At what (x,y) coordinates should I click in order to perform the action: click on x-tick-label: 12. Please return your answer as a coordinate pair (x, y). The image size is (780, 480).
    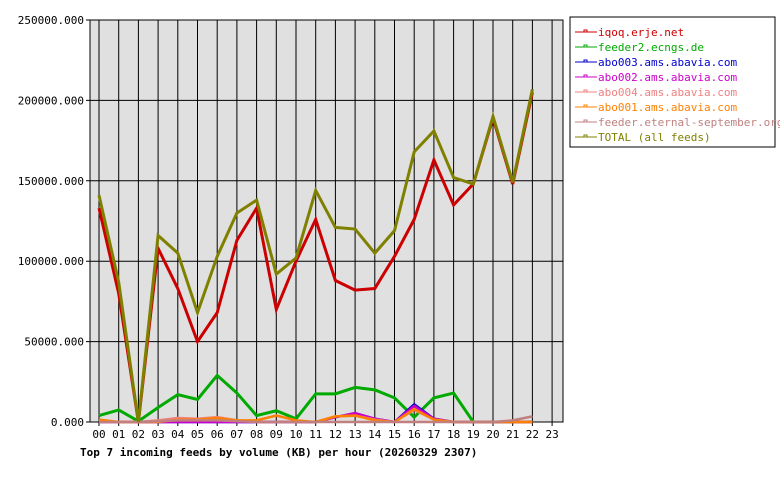
    Looking at the image, I should click on (335, 434).